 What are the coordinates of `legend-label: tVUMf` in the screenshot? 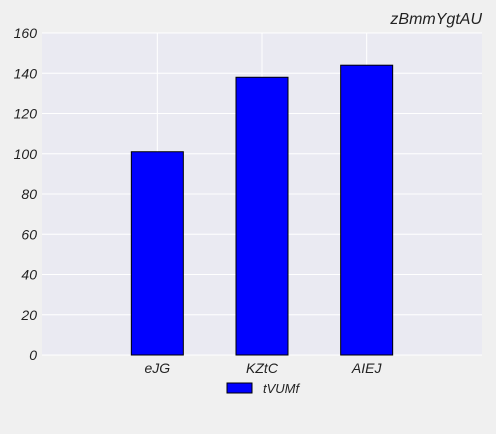 It's located at (282, 388).